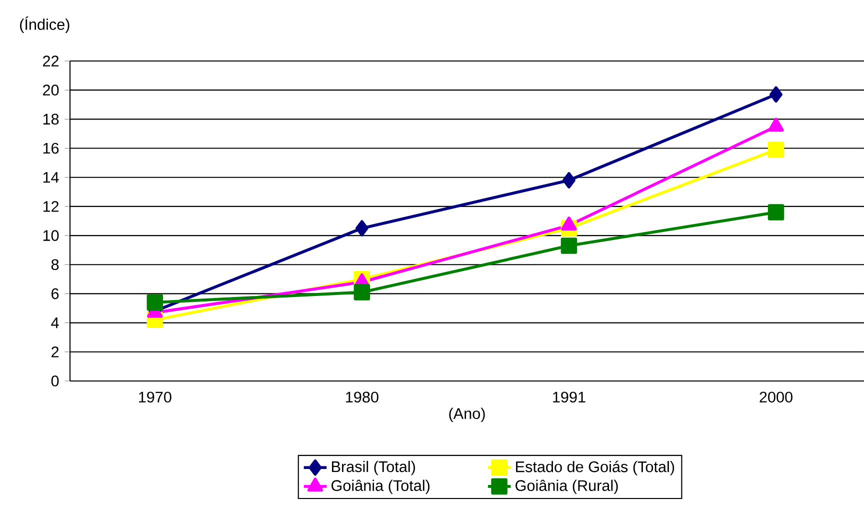 The height and width of the screenshot is (531, 864). What do you see at coordinates (155, 397) in the screenshot?
I see `x-tick-label: 1970` at bounding box center [155, 397].